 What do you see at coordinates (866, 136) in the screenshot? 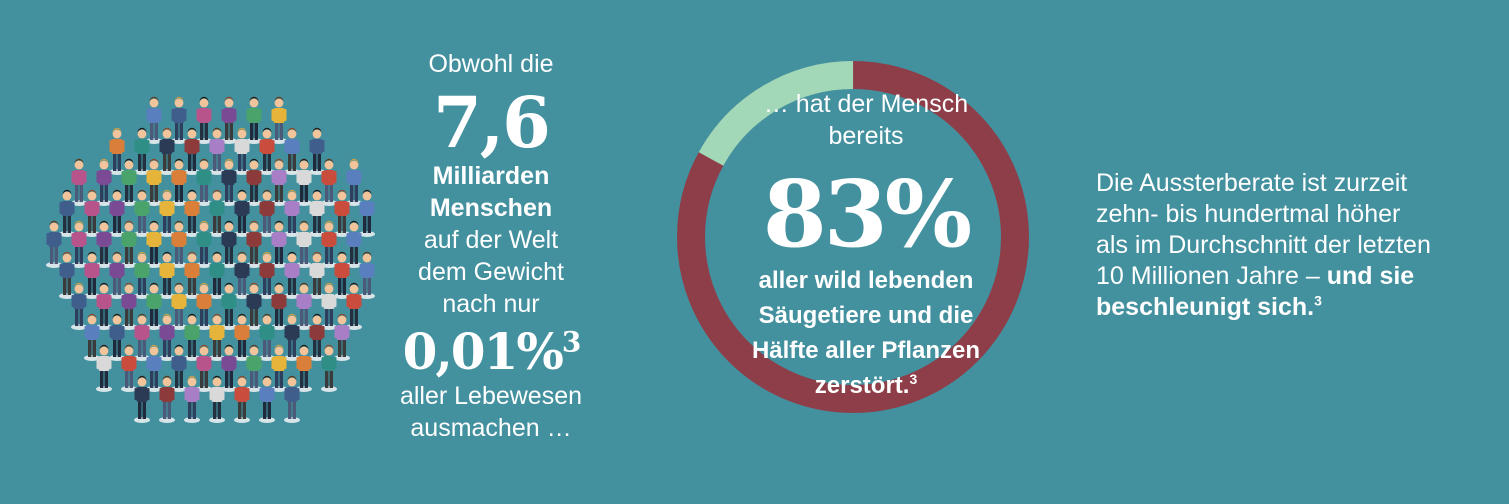
I see `donut-intro-2: bereits` at bounding box center [866, 136].